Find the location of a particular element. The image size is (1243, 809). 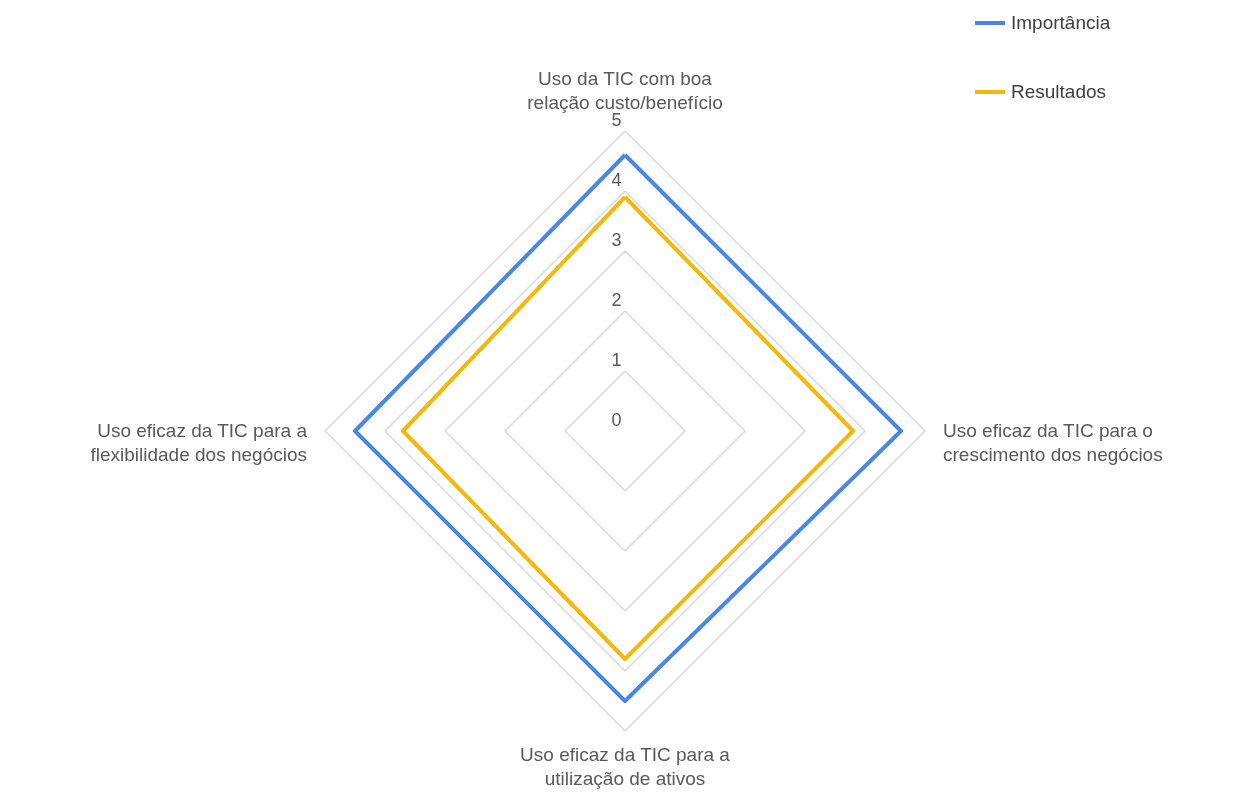

y-tick-label: 0 is located at coordinates (616, 420).